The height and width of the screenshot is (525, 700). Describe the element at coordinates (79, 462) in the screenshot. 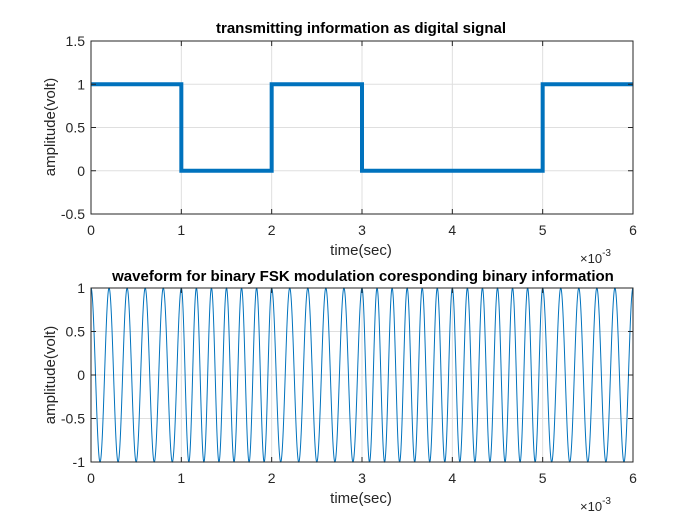

I see `y-tick-label: -1` at that location.